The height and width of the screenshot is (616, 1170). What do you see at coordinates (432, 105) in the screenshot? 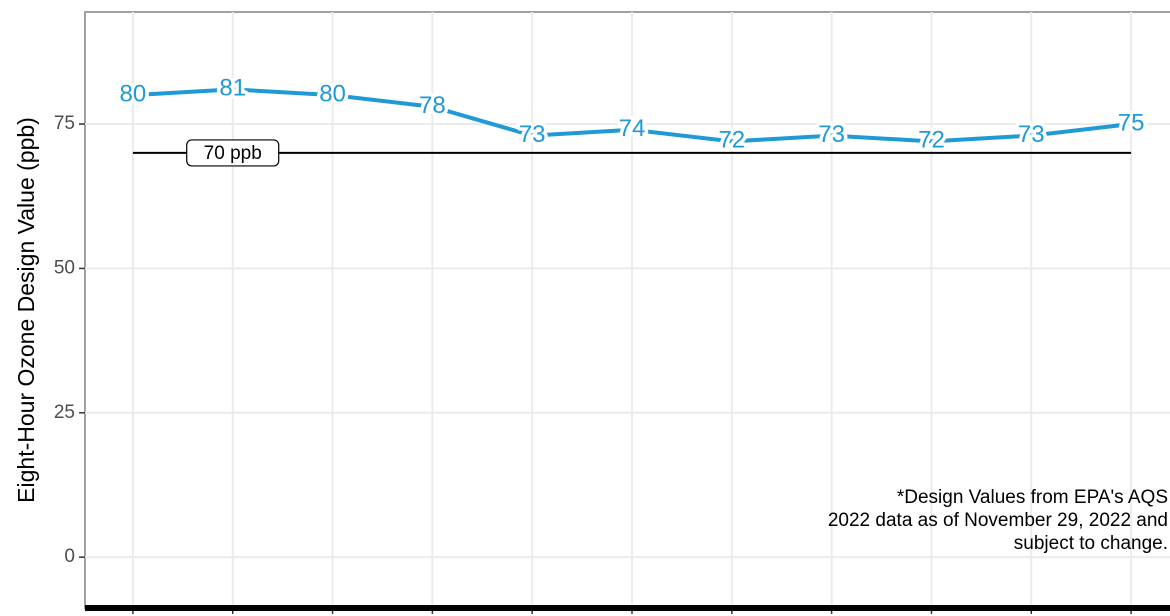
I see `data-label: 78` at bounding box center [432, 105].